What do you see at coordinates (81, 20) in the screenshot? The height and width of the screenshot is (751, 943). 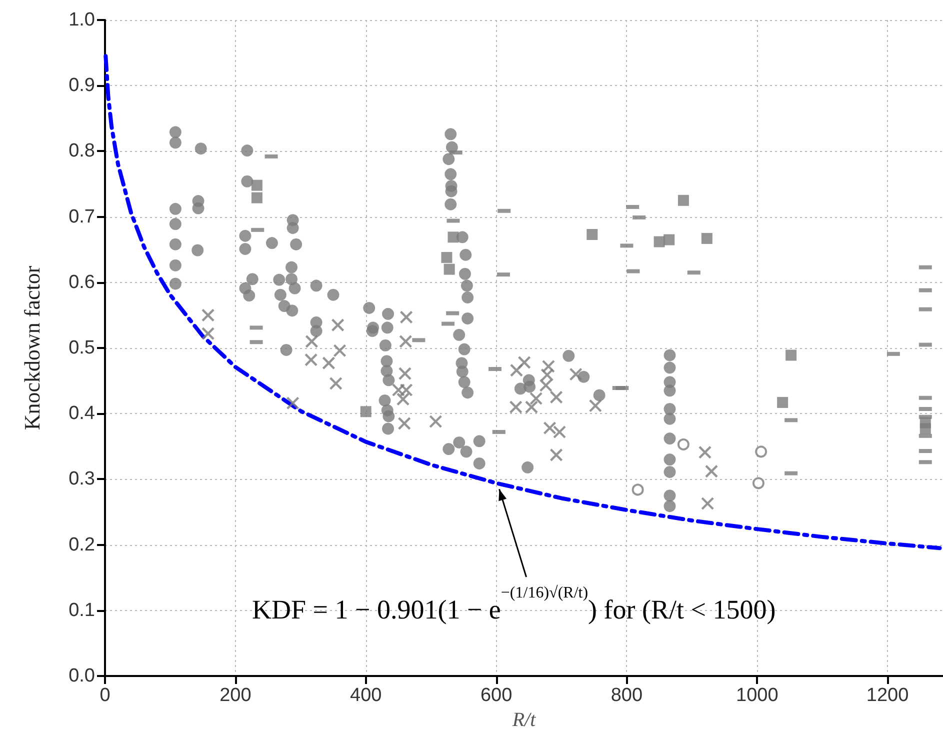 I see `y-tick-label: 1.0` at bounding box center [81, 20].